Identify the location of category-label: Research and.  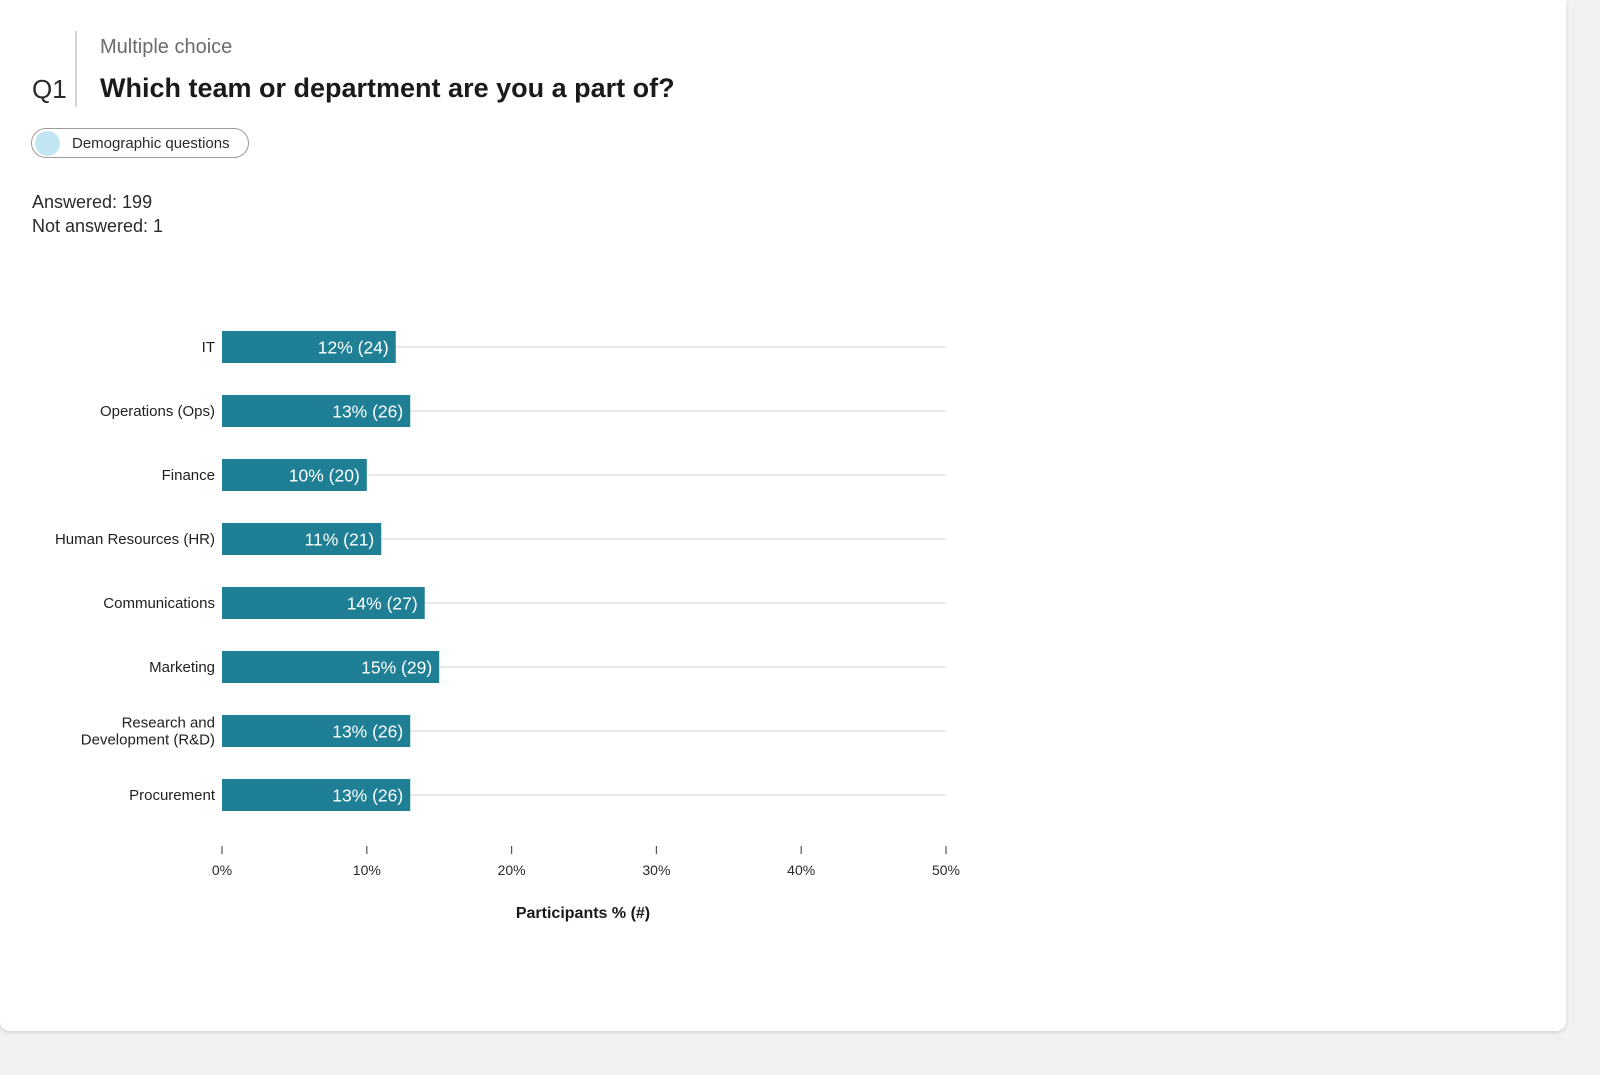
(168, 723).